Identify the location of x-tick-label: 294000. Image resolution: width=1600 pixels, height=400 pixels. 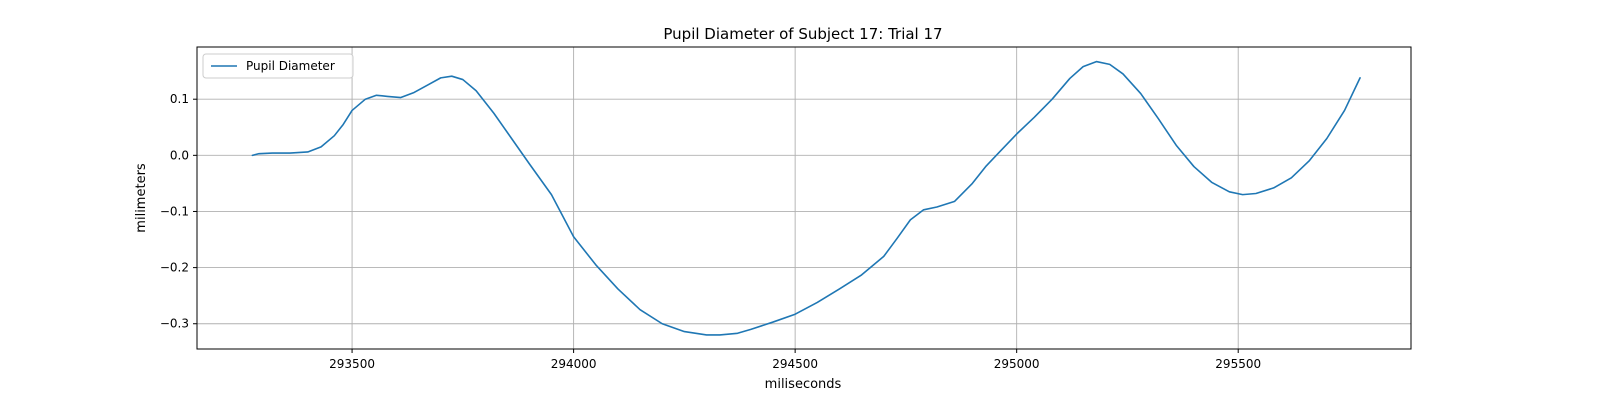
(574, 364).